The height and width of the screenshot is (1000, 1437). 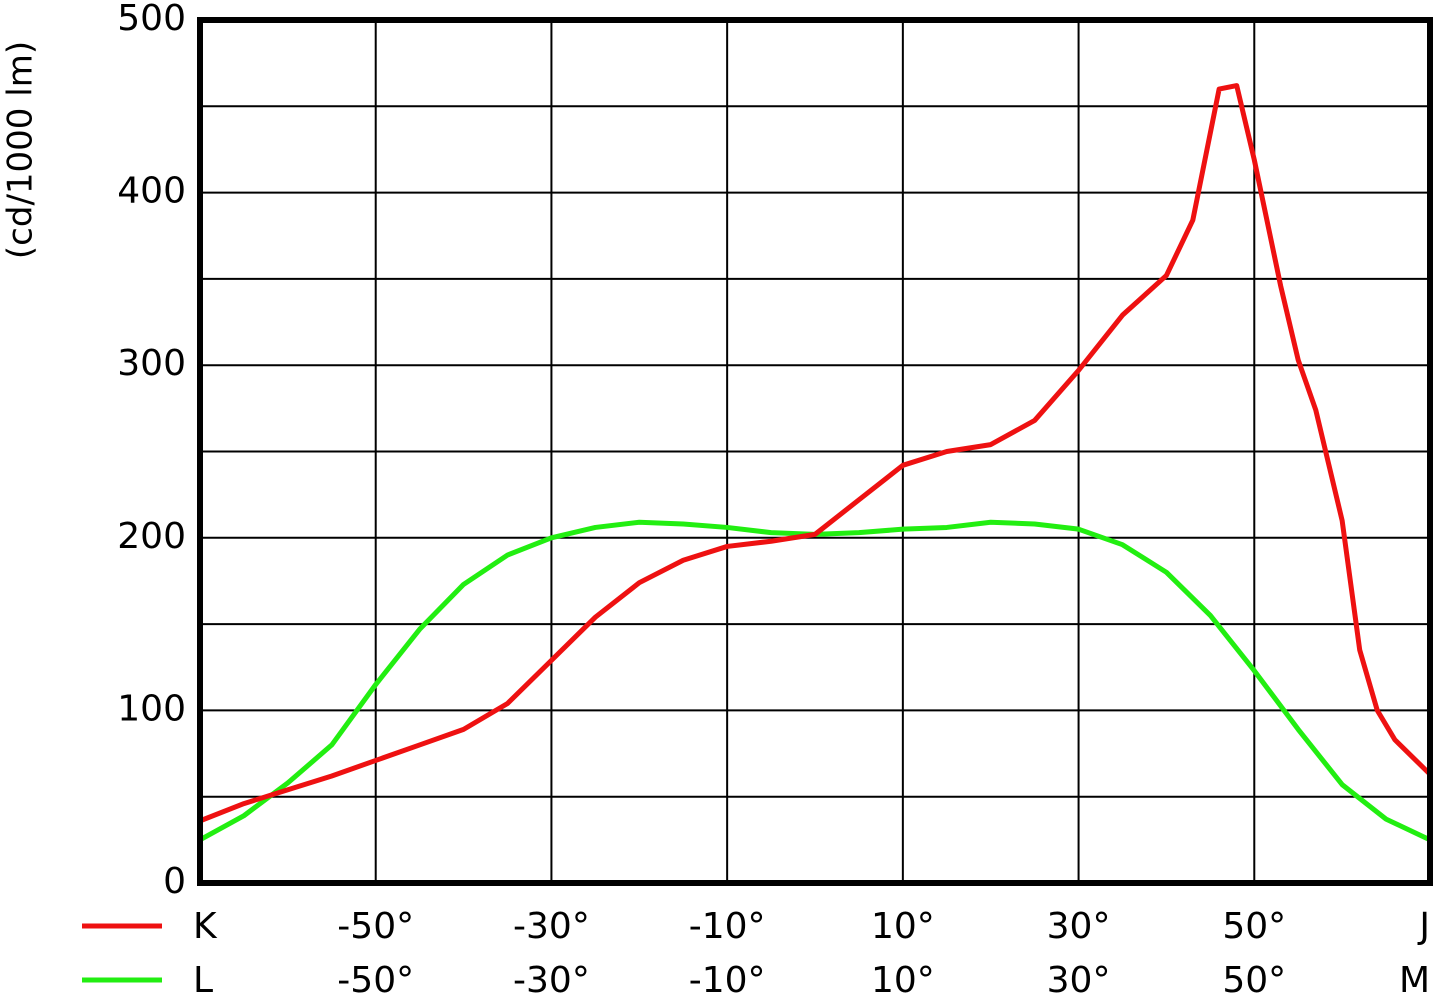 What do you see at coordinates (1423, 926) in the screenshot?
I see `x-tick-label: J` at bounding box center [1423, 926].